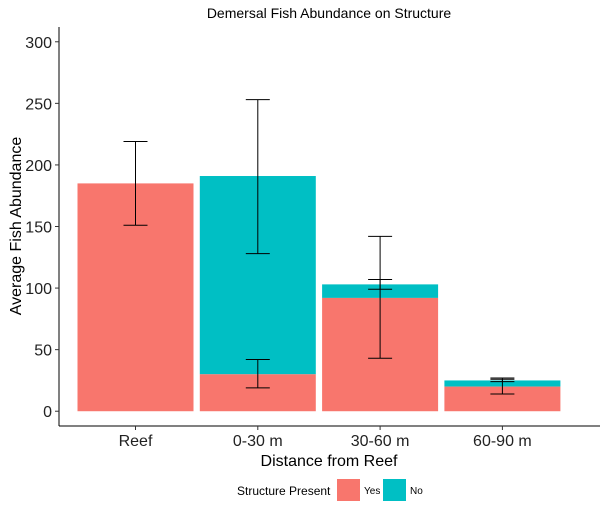 This screenshot has width=607, height=520. I want to click on y-tick-label: 150, so click(38, 228).